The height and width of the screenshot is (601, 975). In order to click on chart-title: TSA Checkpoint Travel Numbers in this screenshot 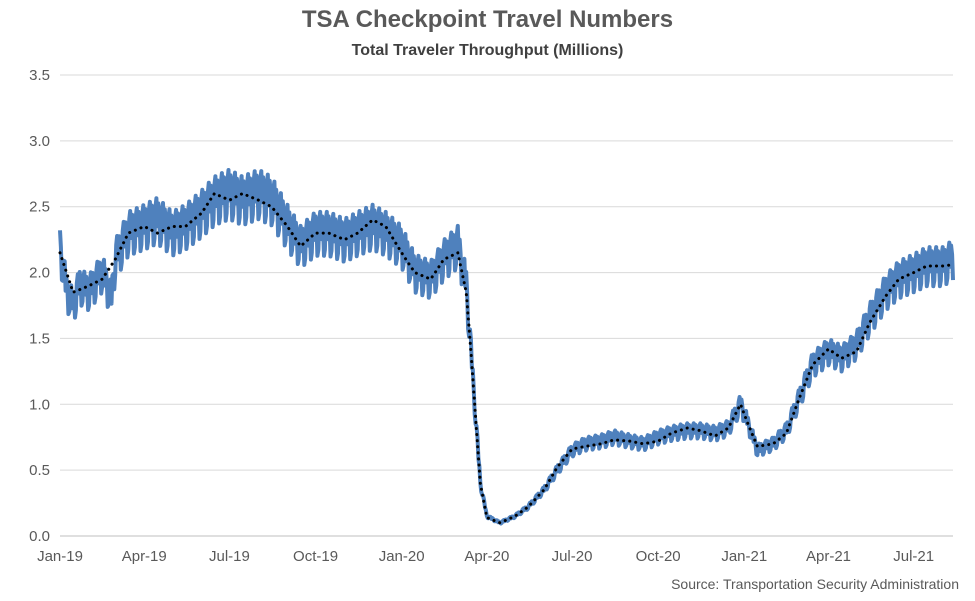, I will do `click(487, 19)`.